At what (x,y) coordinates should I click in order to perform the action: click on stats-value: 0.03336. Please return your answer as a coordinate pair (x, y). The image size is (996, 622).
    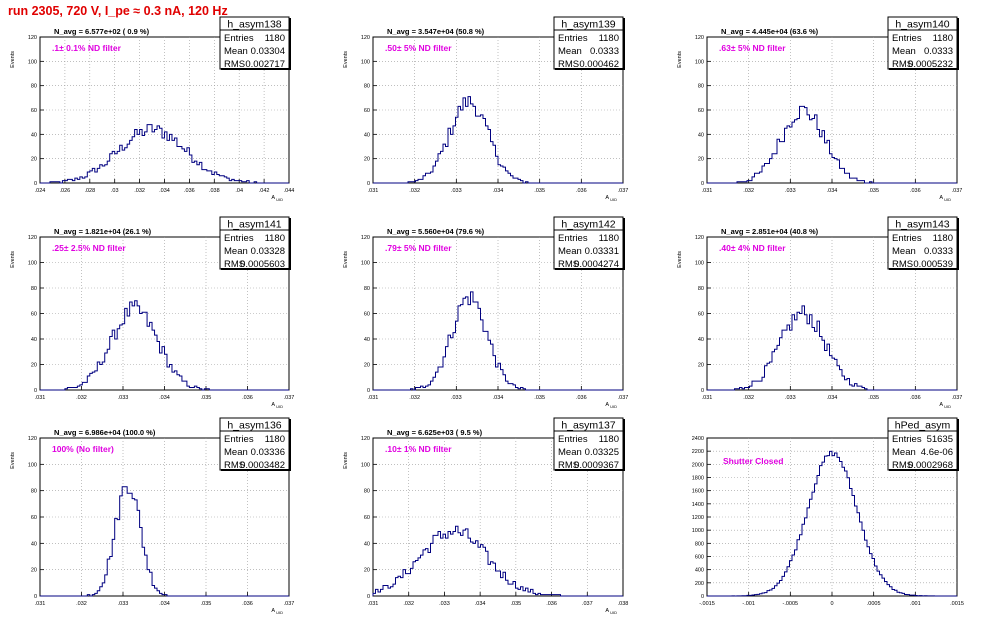
    Looking at the image, I should click on (268, 452).